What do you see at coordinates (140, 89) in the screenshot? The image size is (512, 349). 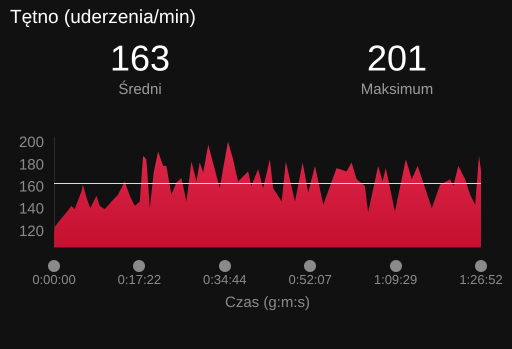 I see `text: Średni` at bounding box center [140, 89].